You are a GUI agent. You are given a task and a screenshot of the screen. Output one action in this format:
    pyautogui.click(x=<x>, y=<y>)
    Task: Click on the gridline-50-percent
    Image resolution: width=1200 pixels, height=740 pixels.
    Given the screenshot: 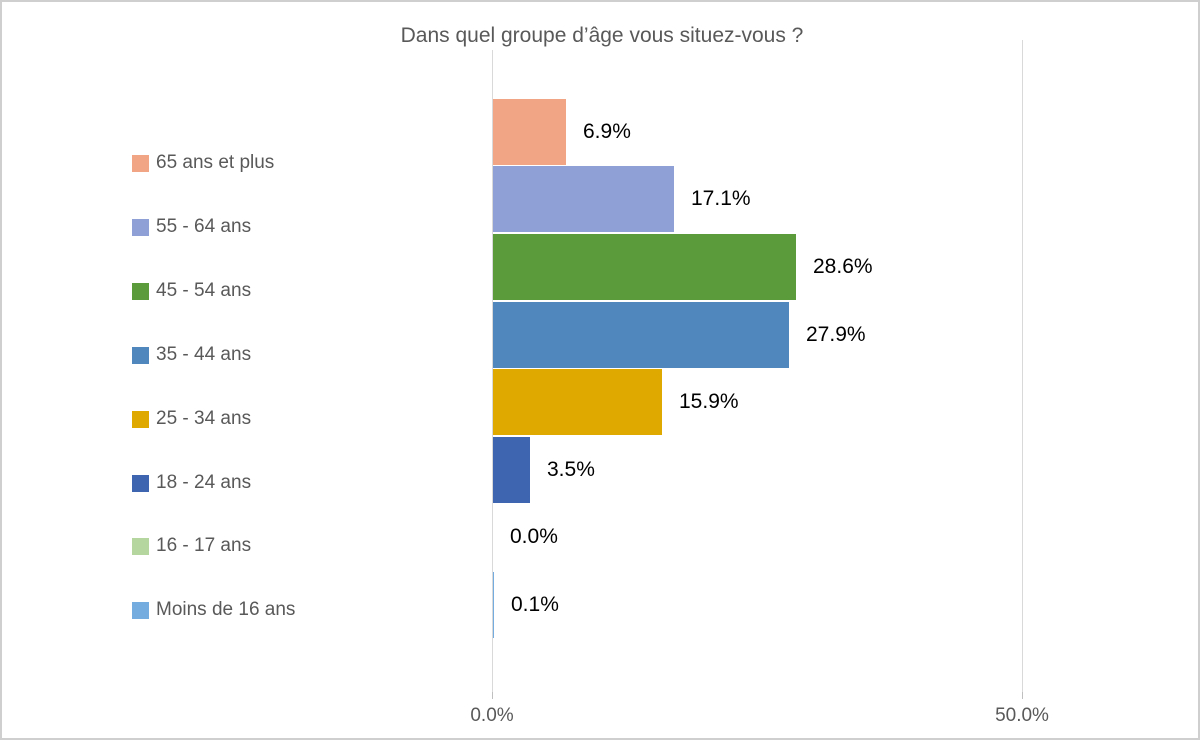 What is the action you would take?
    pyautogui.click(x=1022, y=366)
    